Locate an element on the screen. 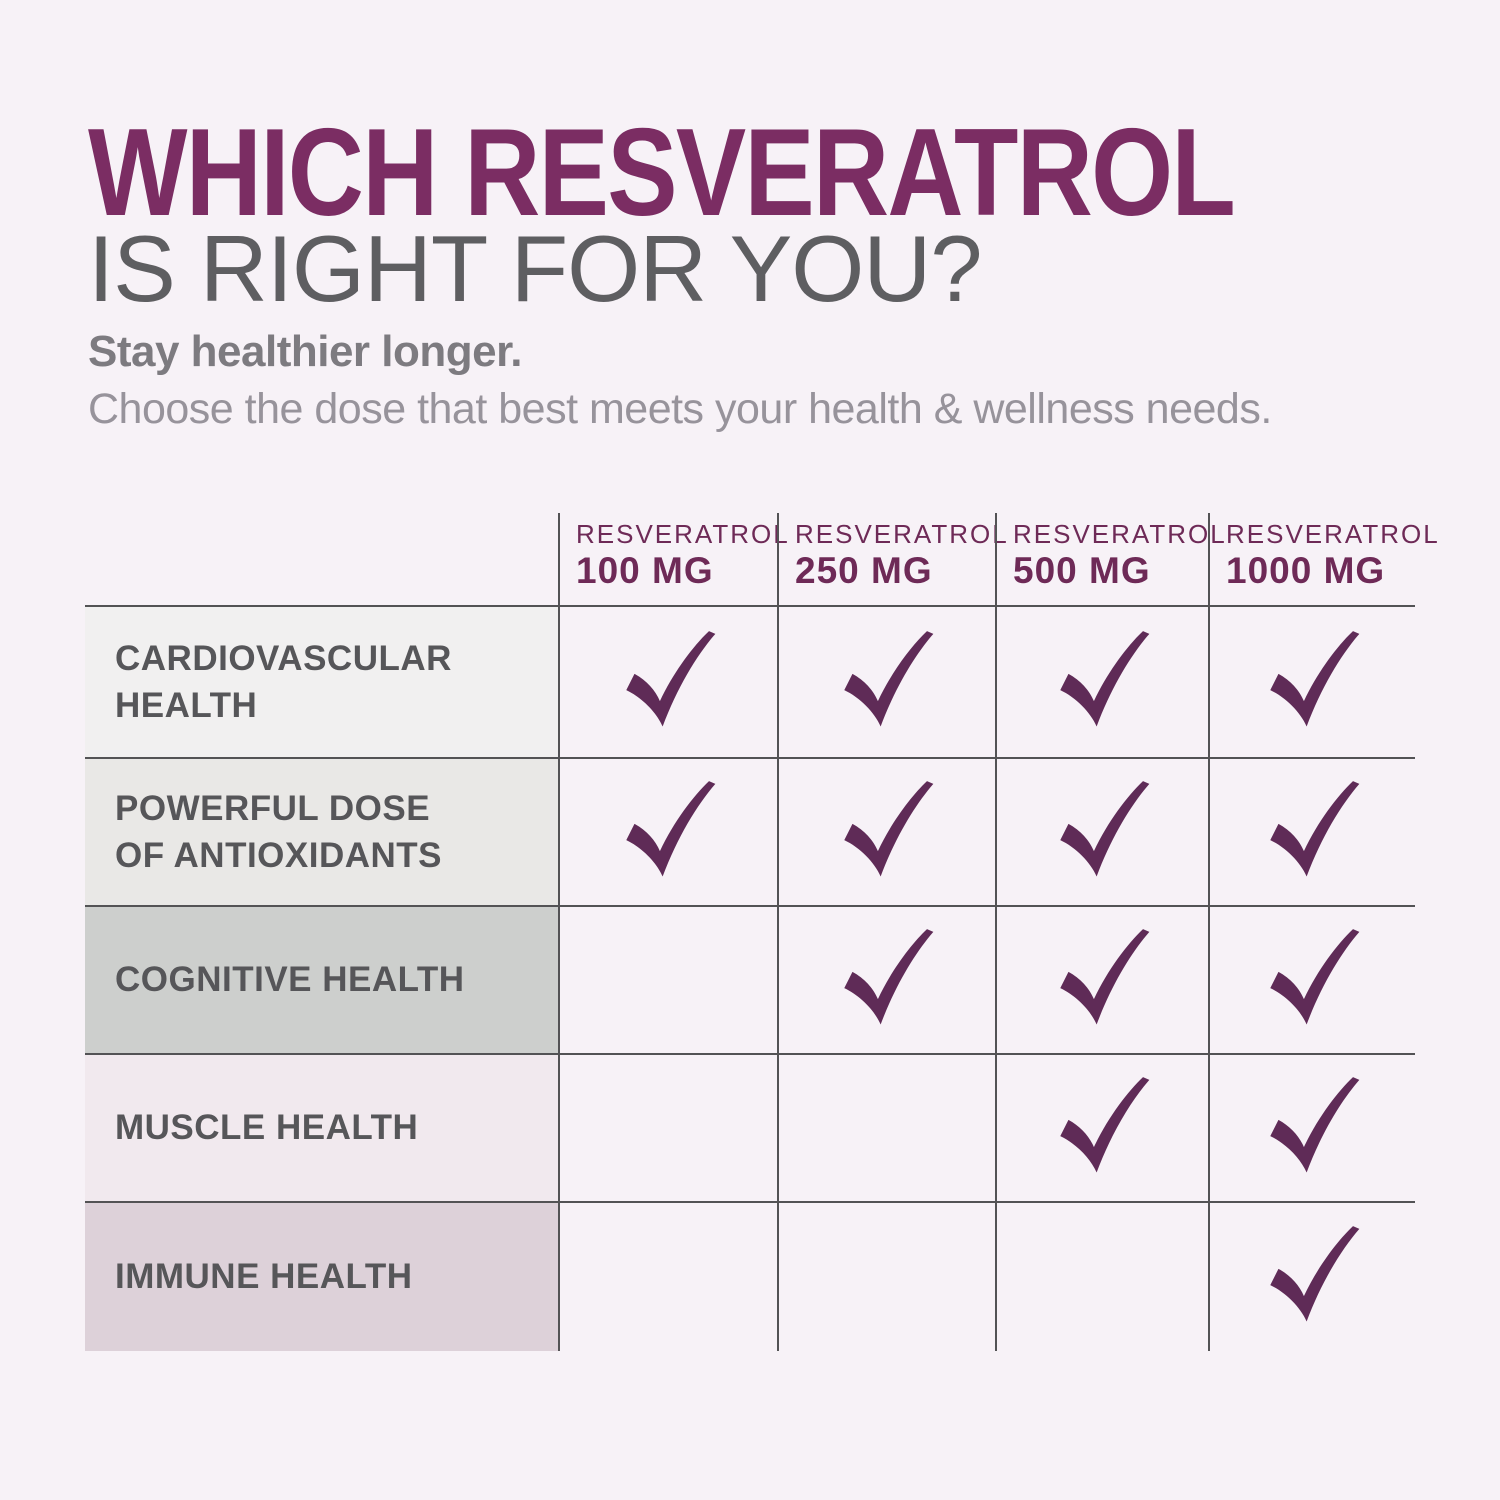 This screenshot has height=1500, width=1500. column-header-500mg: RESVERATROL 500 MG is located at coordinates (1111, 559).